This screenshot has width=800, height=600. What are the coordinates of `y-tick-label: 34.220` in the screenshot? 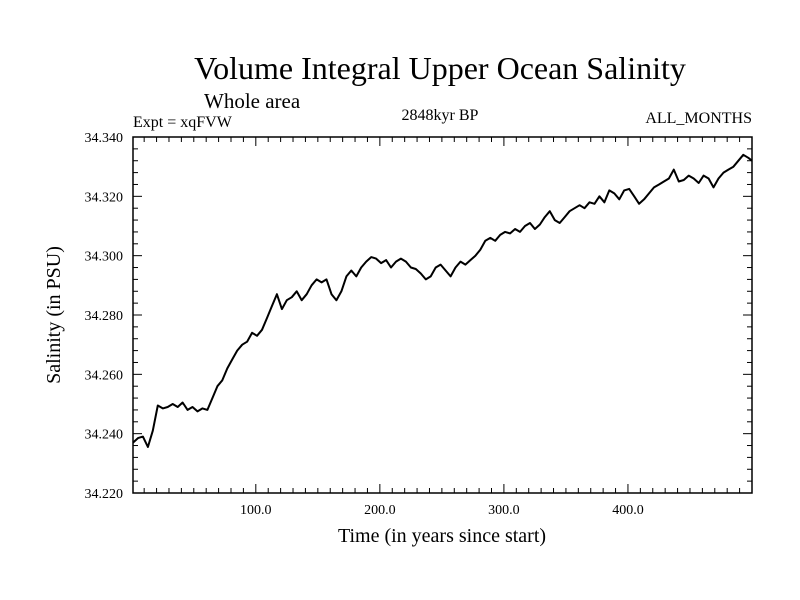 It's located at (104, 494).